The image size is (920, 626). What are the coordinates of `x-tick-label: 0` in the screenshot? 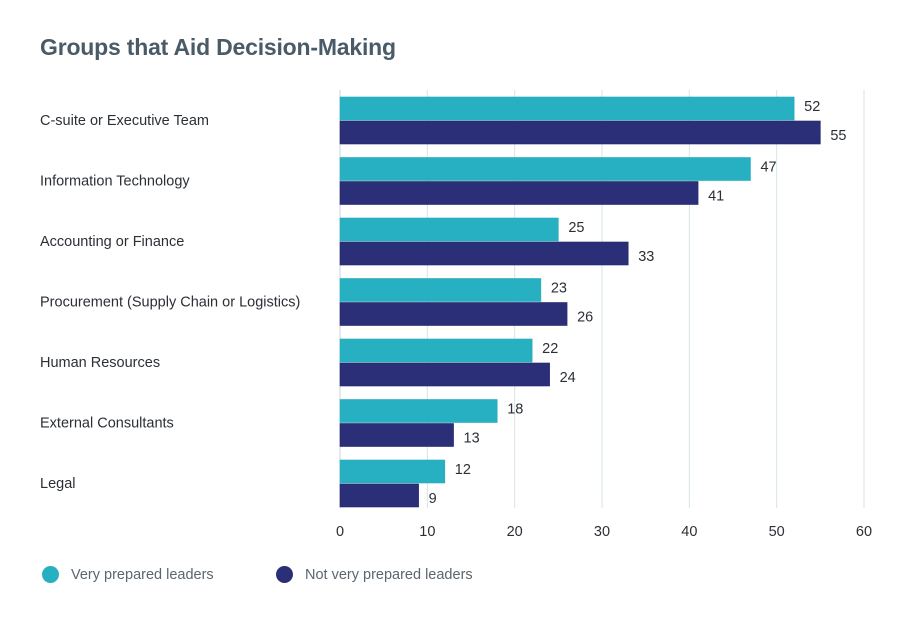 It's located at (340, 532).